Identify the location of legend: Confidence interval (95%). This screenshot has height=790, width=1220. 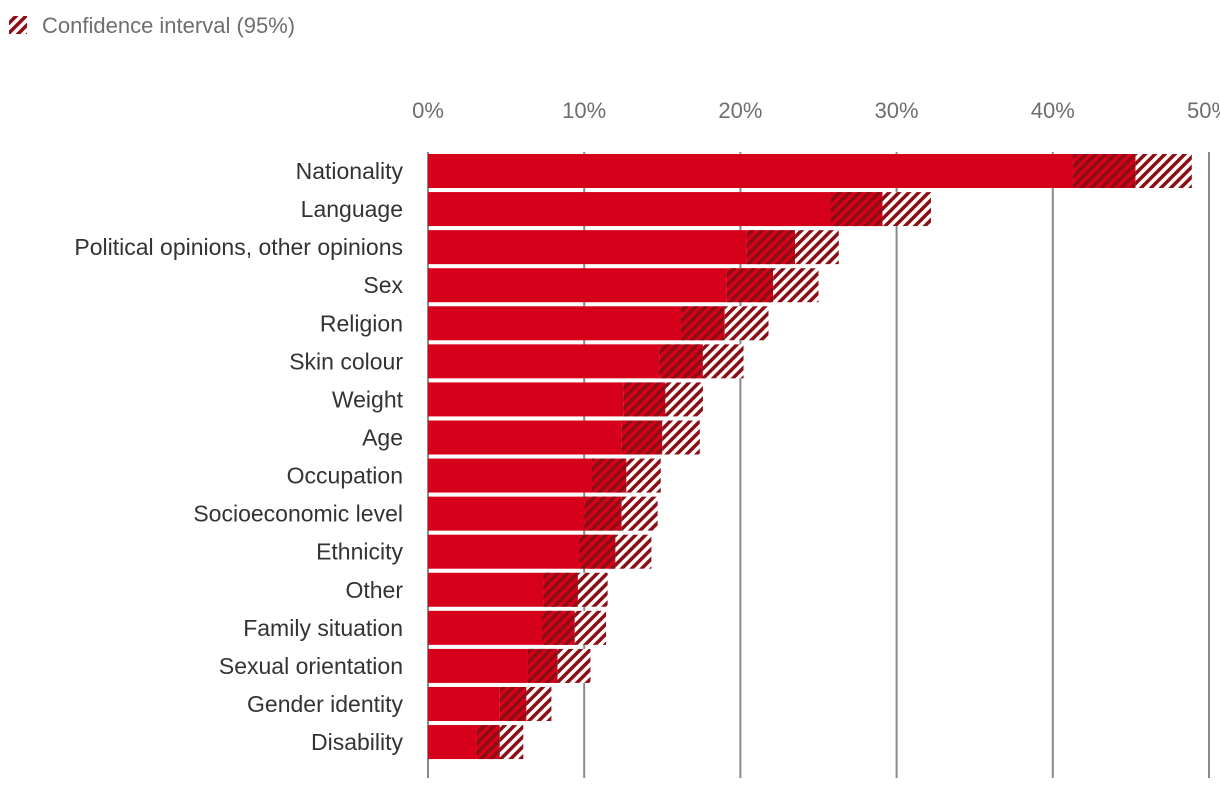
(152, 25).